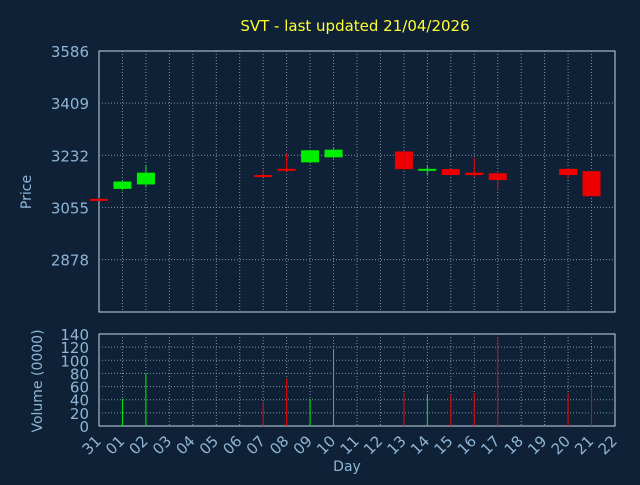  Describe the element at coordinates (27, 192) in the screenshot. I see `price-axis-label: Price` at that location.